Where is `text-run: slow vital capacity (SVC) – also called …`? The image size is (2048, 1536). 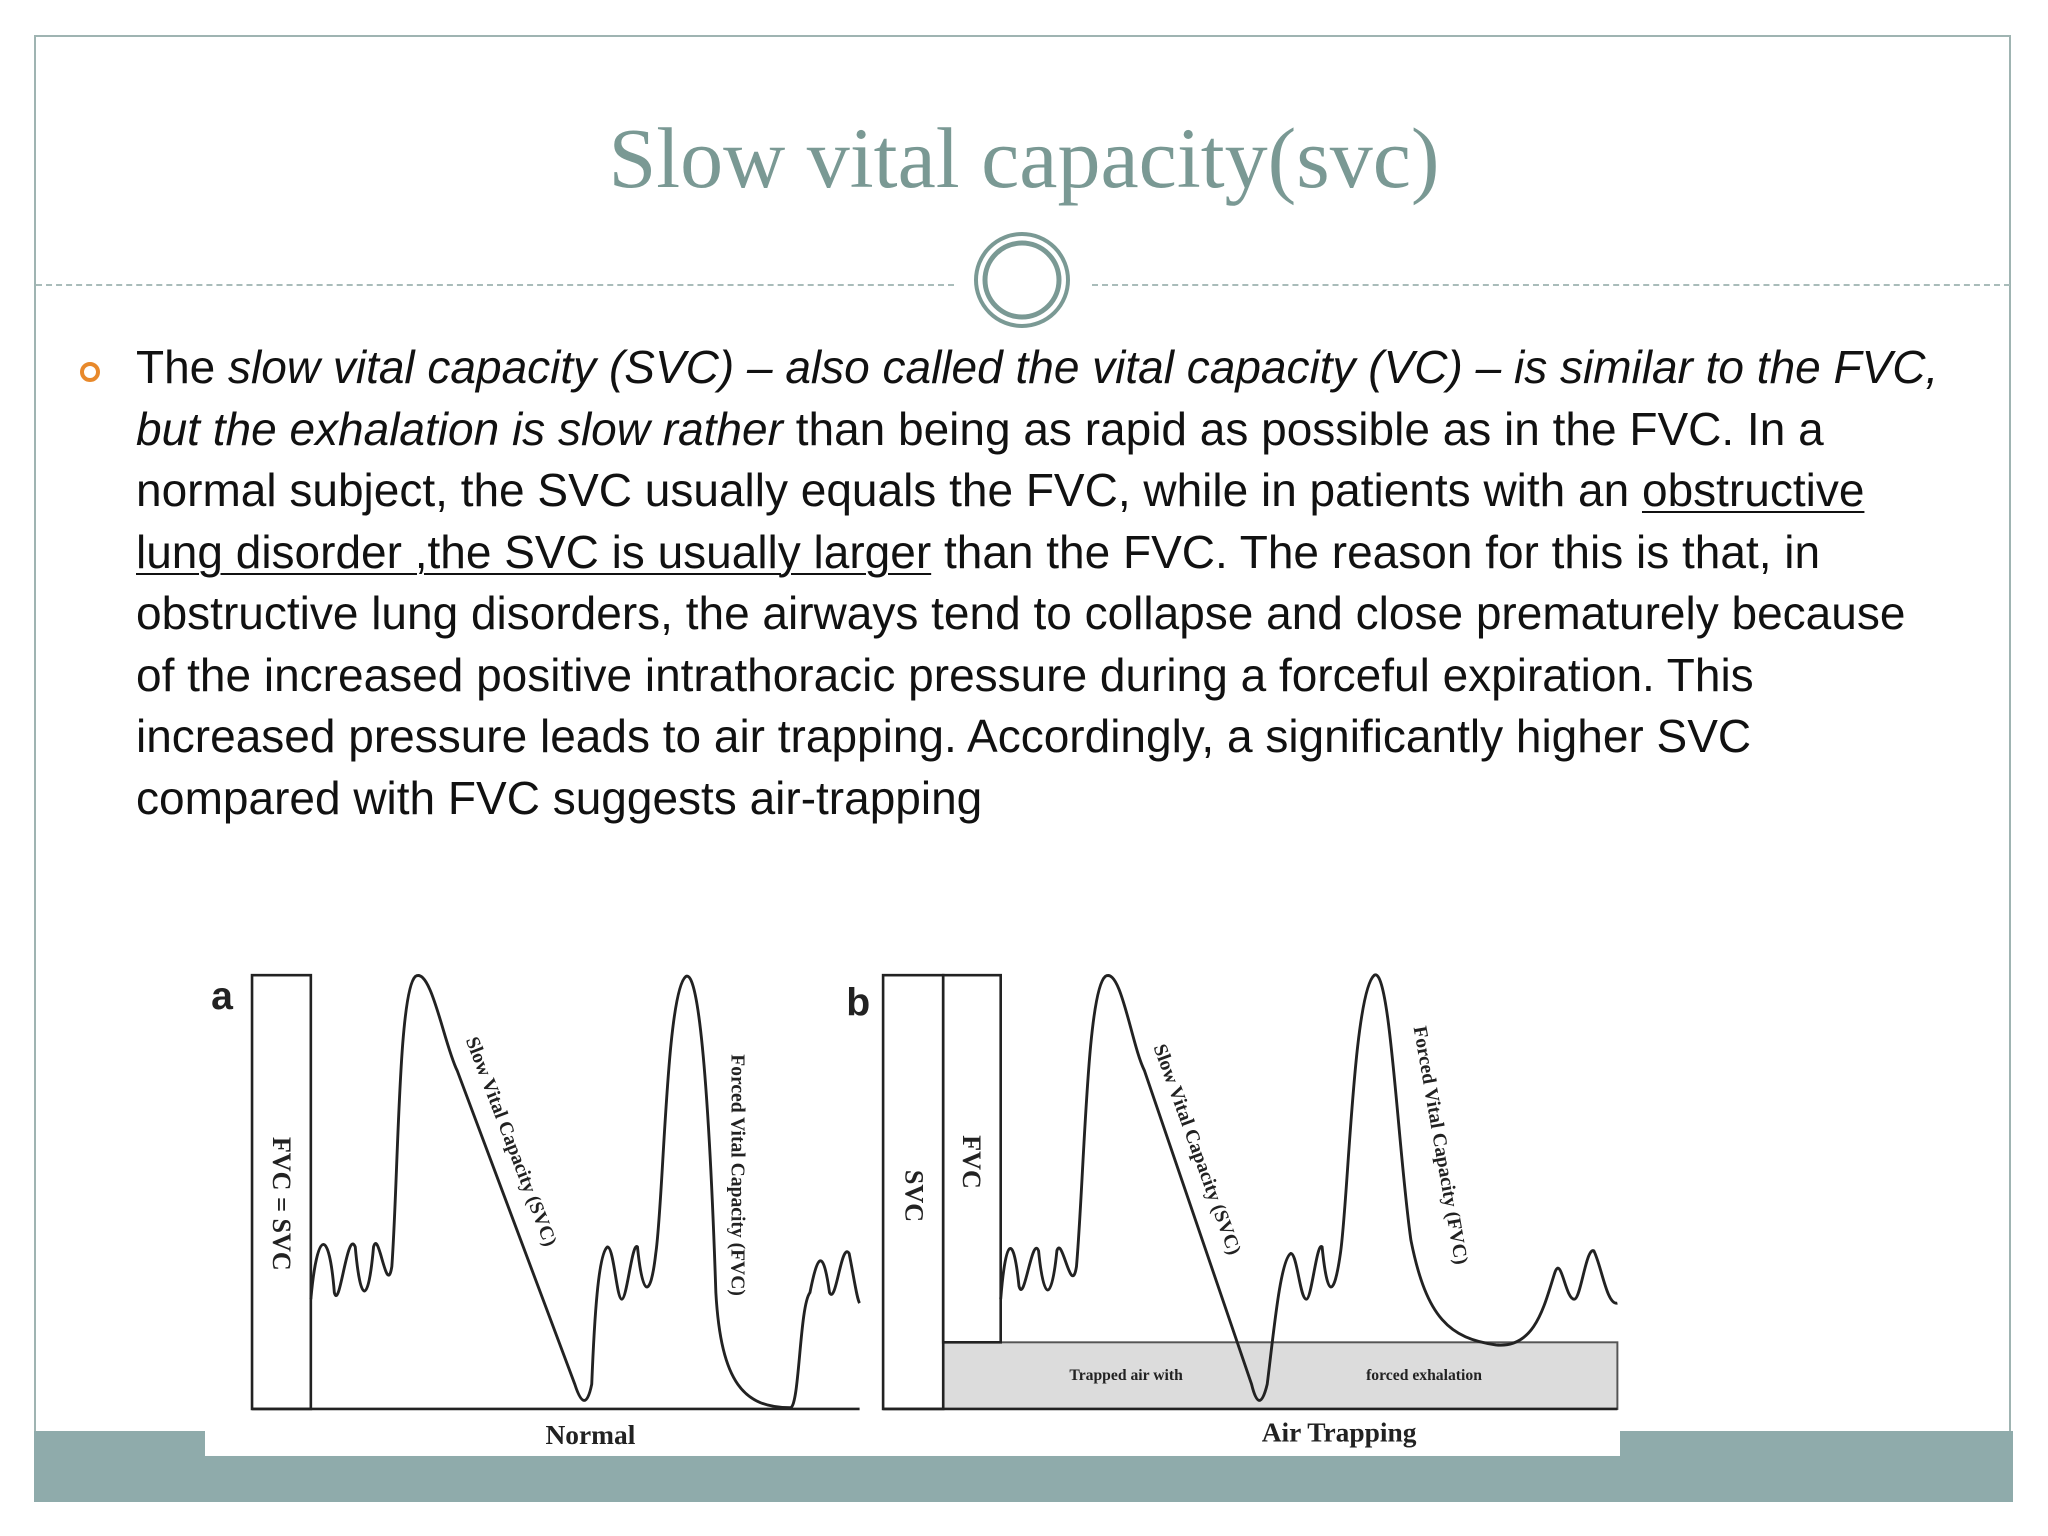
text-run: slow vital capacity (SVC) – also called … is located at coordinates (1037, 398).